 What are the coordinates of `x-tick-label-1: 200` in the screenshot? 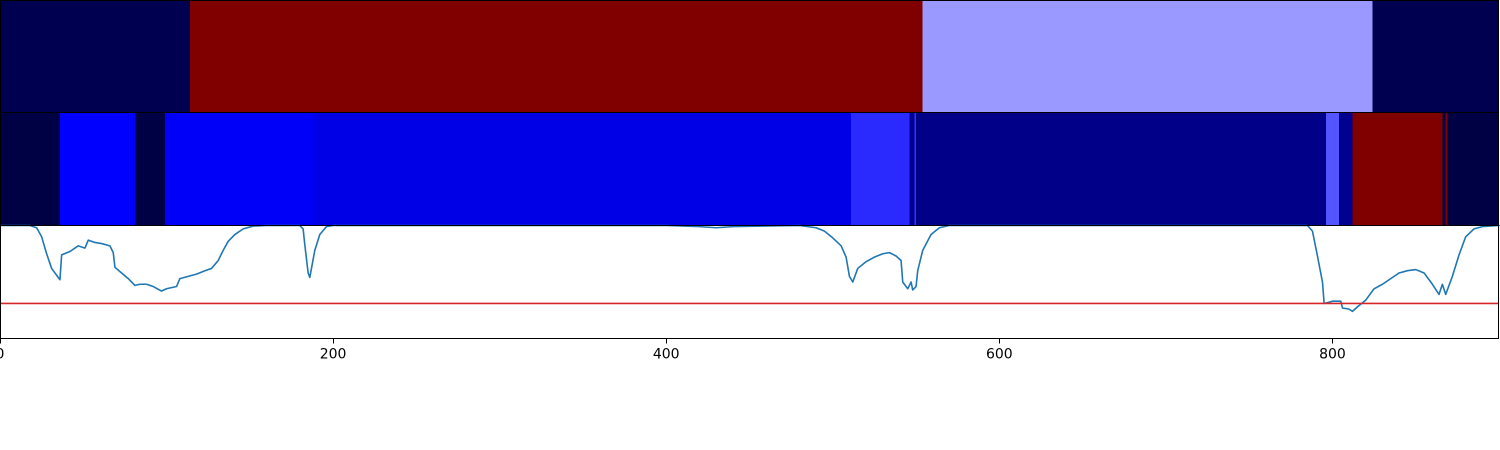 It's located at (333, 355).